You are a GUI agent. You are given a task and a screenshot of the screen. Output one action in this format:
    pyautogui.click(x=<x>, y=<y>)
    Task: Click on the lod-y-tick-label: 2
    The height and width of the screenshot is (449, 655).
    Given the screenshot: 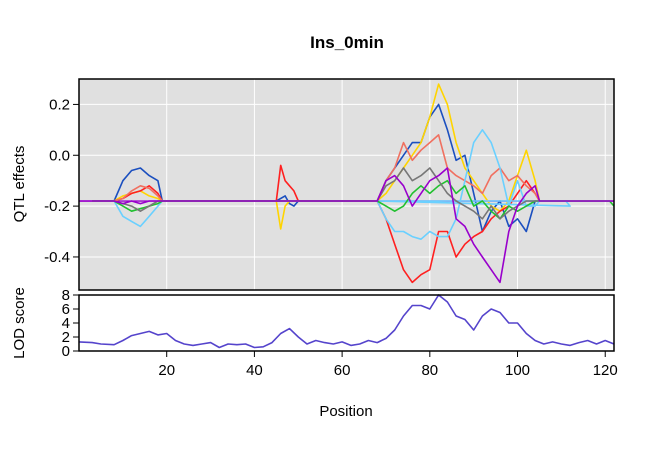 What is the action you would take?
    pyautogui.click(x=66, y=337)
    